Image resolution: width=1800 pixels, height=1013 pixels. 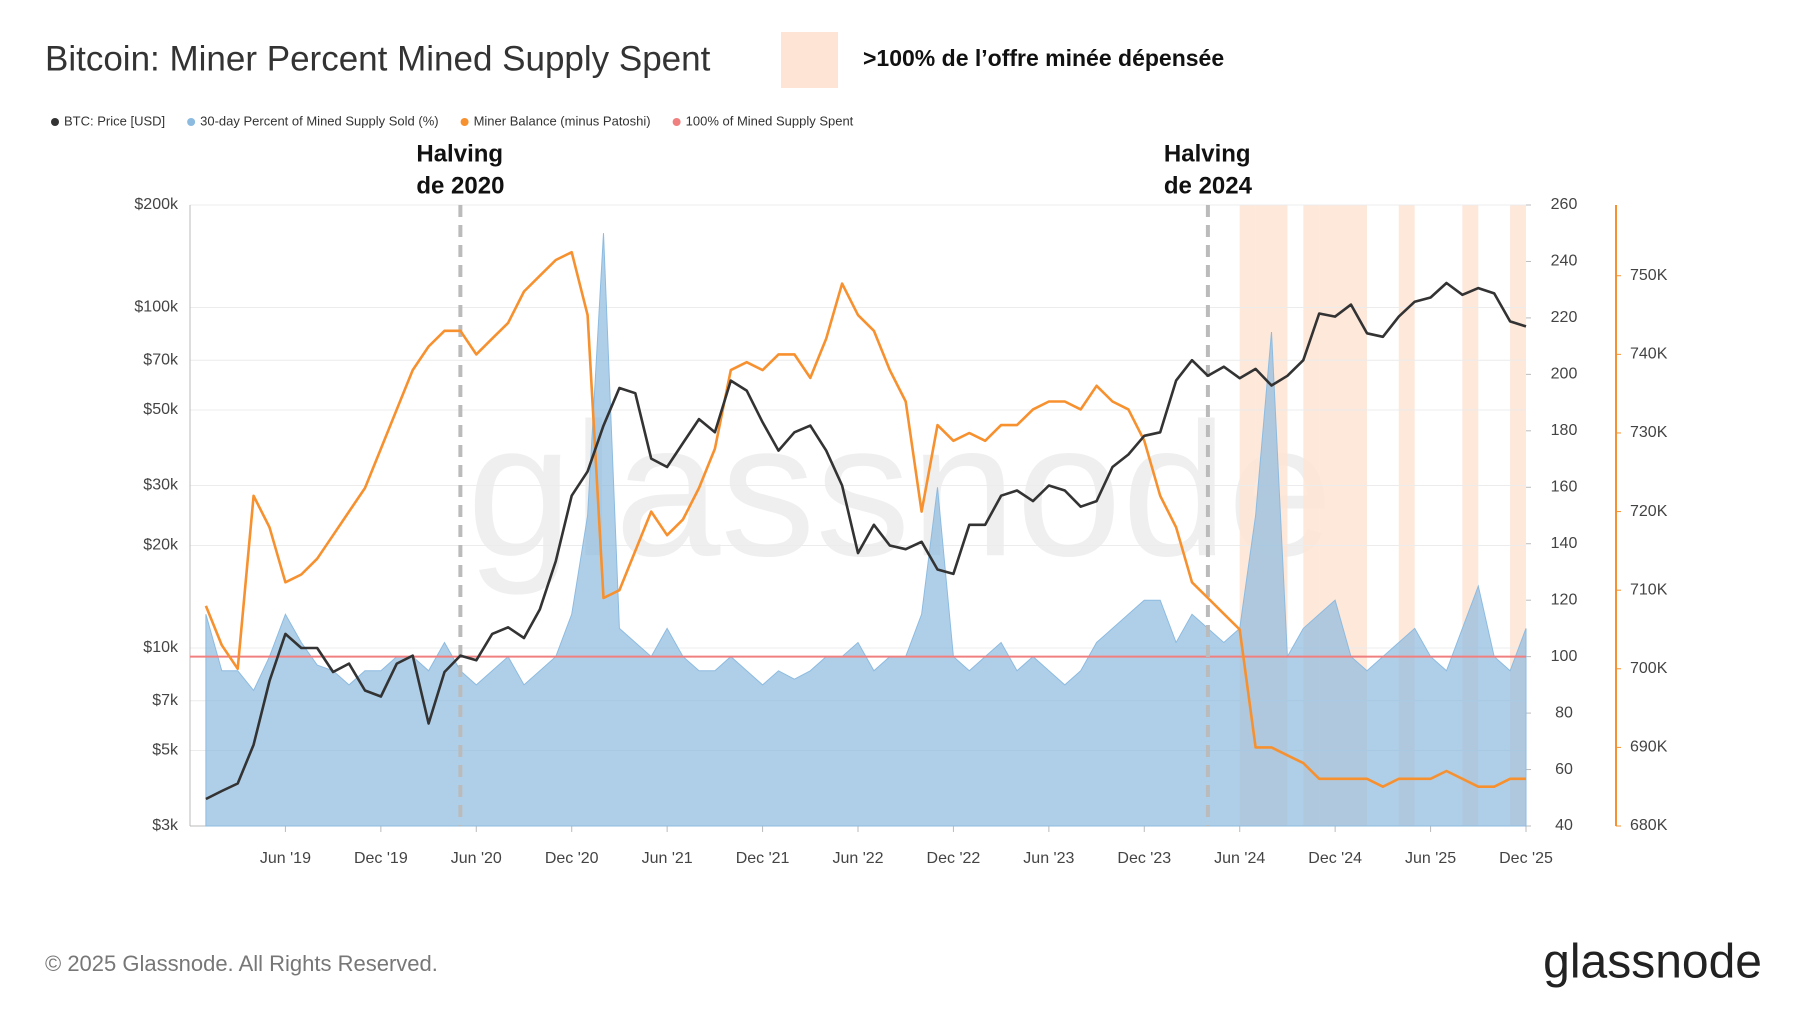 I want to click on y-tick-label: $70k, so click(x=161, y=359).